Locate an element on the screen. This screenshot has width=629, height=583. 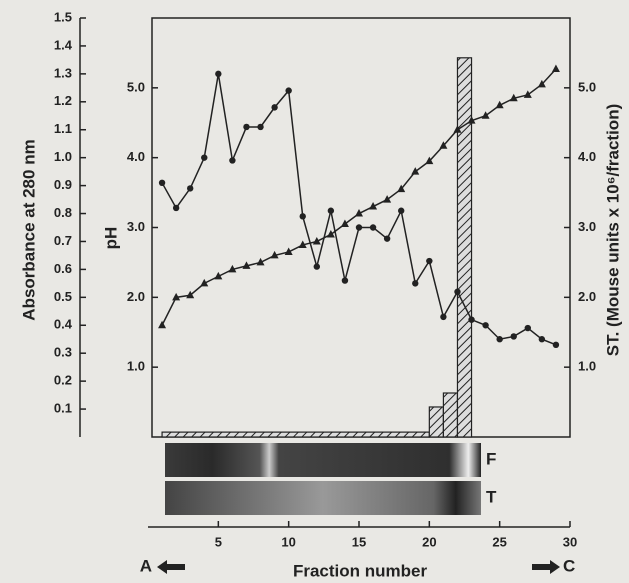
tick-label: 0.3 is located at coordinates (63, 352).